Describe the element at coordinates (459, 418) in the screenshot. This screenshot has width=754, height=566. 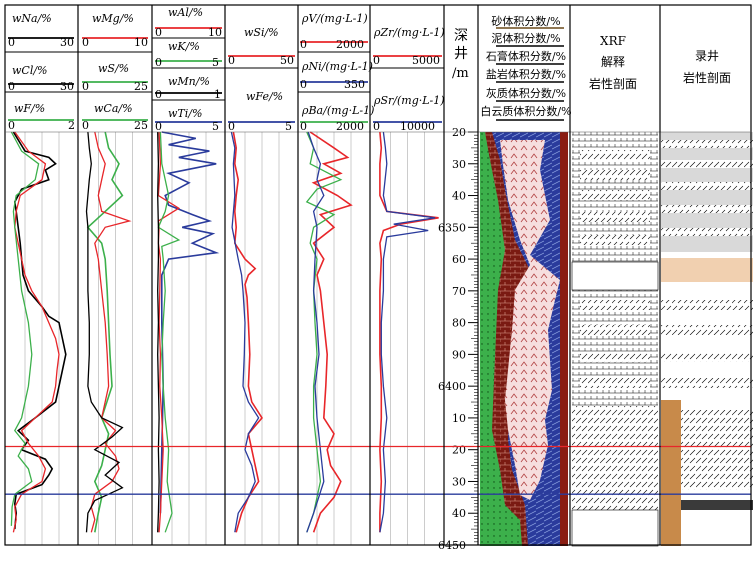
I see `depth-tick-label: 10` at that location.